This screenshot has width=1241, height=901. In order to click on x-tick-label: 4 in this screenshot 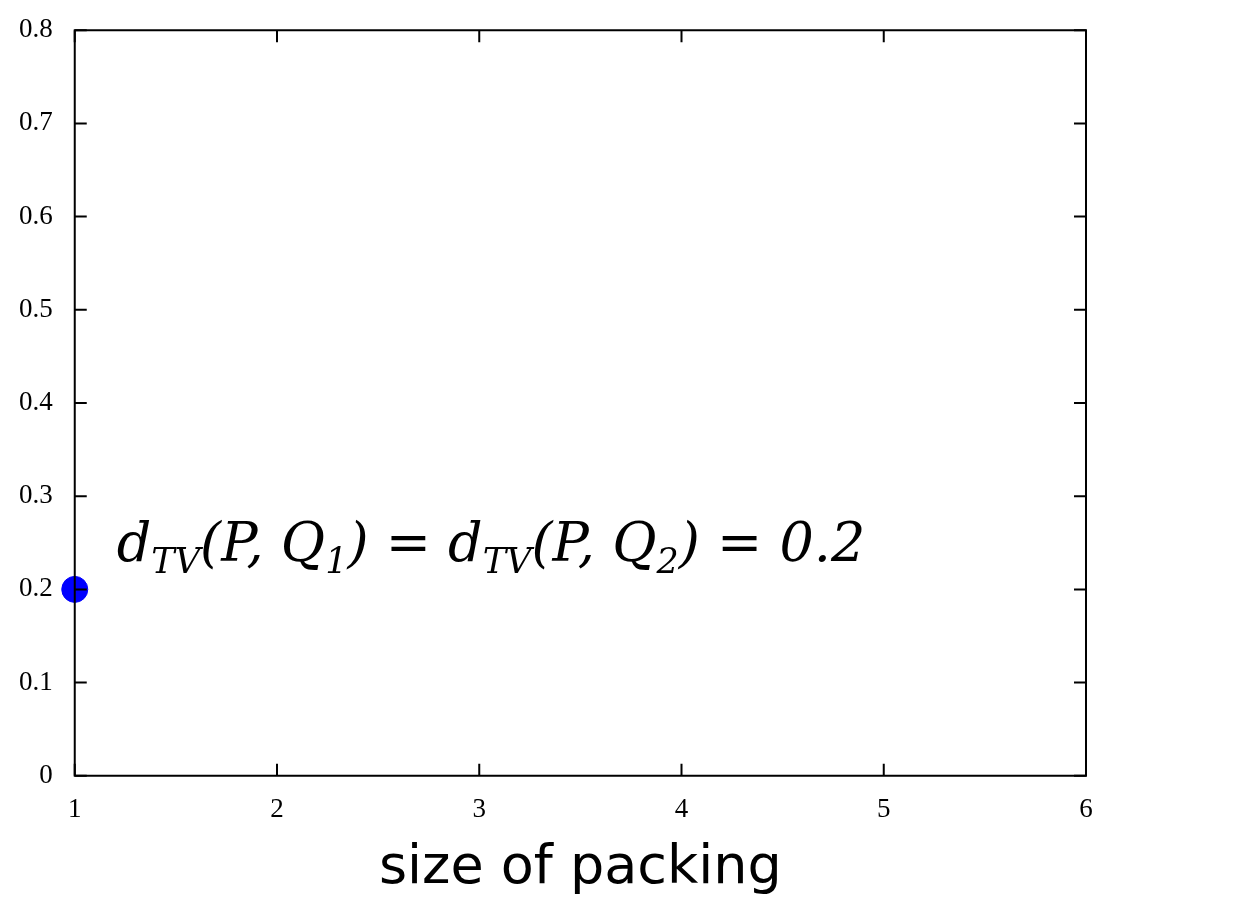, I will do `click(681, 808)`.